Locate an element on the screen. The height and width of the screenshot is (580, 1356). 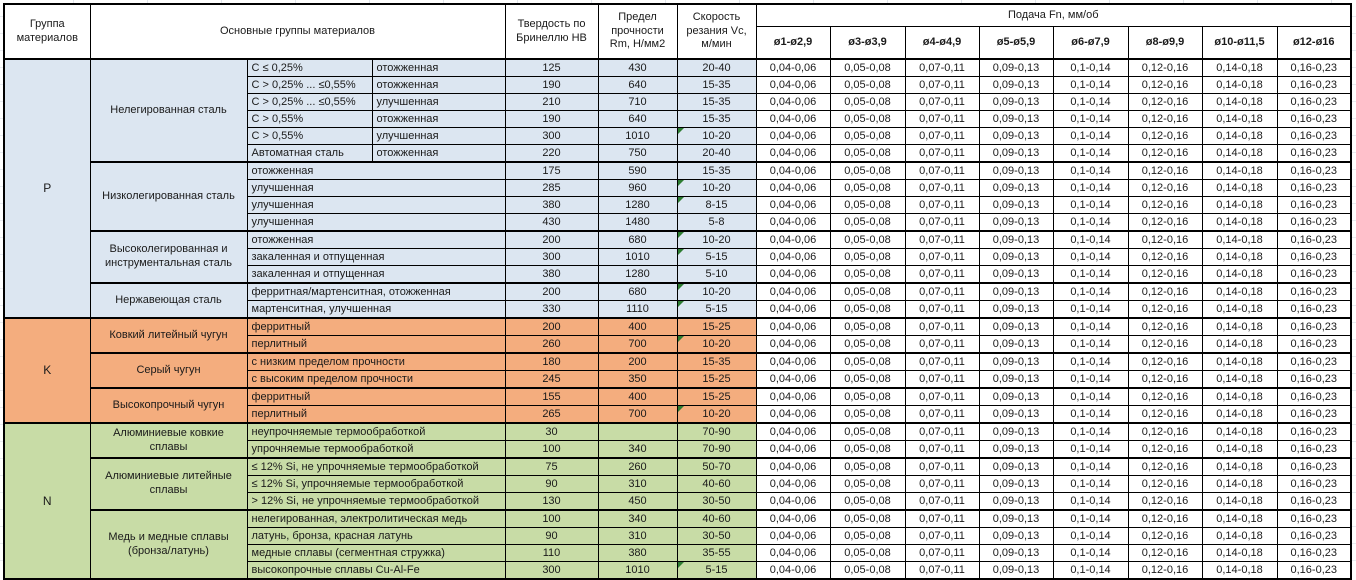
header-dia-5: ø6-ø7,9 is located at coordinates (1090, 43).